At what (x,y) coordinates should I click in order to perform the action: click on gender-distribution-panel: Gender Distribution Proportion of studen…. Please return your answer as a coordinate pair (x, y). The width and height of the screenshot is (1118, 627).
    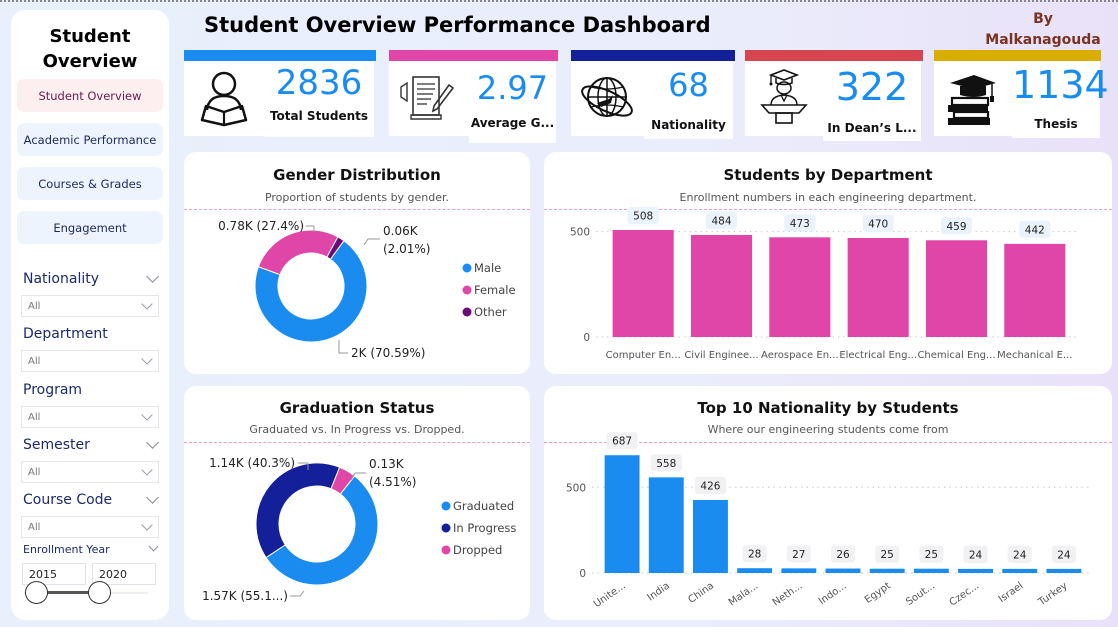
    Looking at the image, I should click on (357, 263).